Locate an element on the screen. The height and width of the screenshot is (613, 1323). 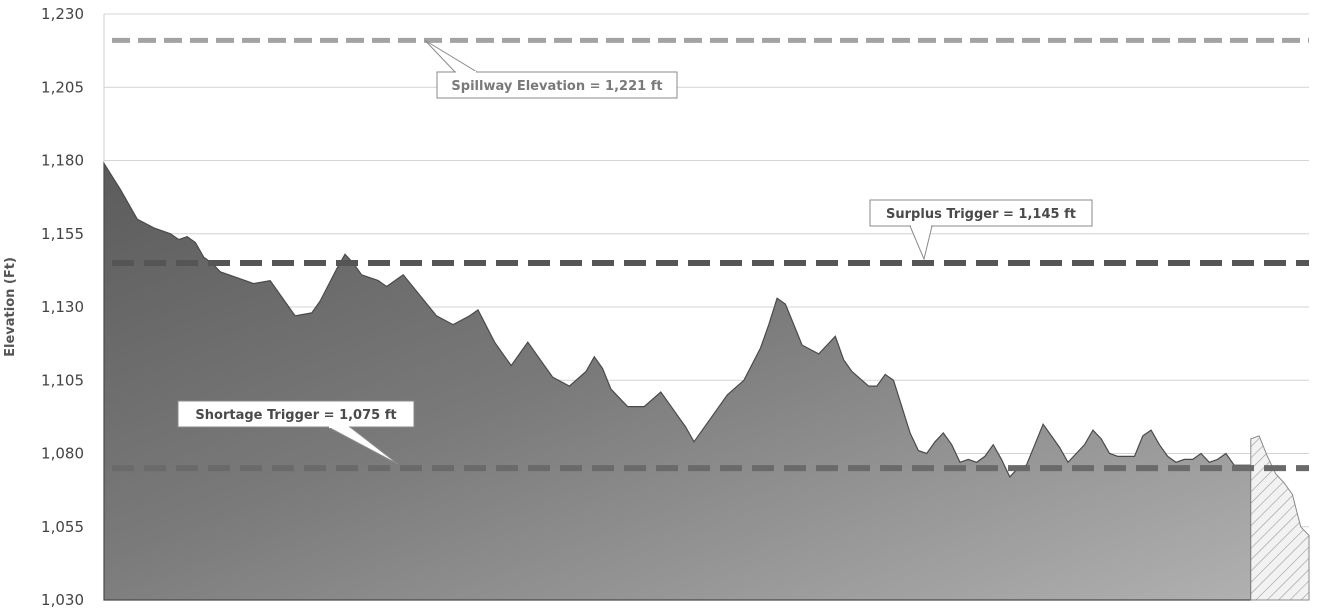
y-tick-label: 1,030 is located at coordinates (62, 600).